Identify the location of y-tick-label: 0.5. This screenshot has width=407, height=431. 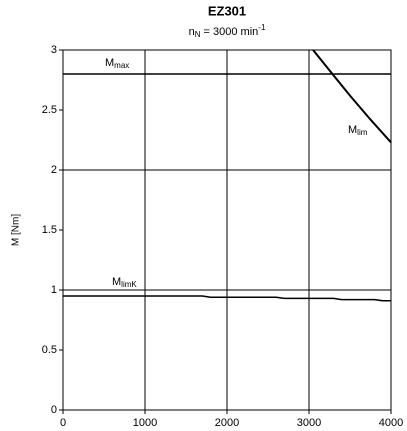
(49, 350).